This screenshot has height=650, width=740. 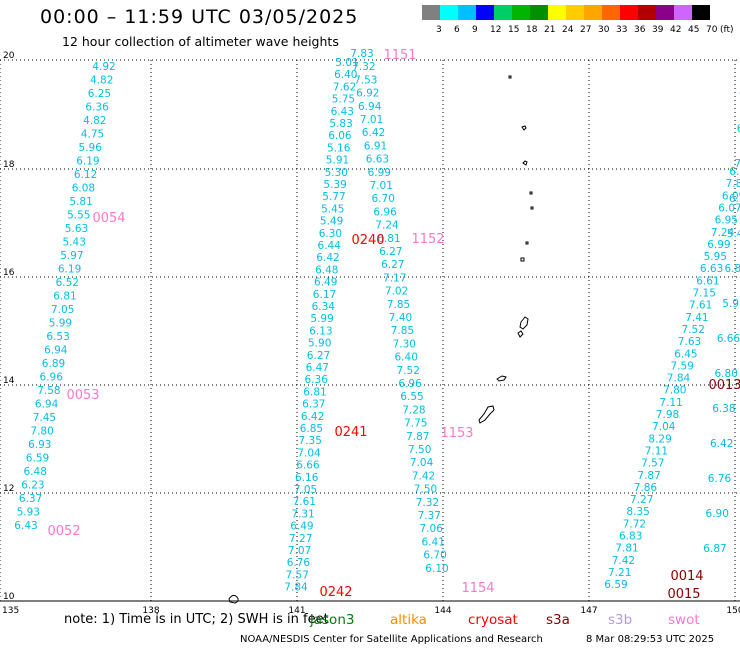 I want to click on island-north, so click(x=510, y=77).